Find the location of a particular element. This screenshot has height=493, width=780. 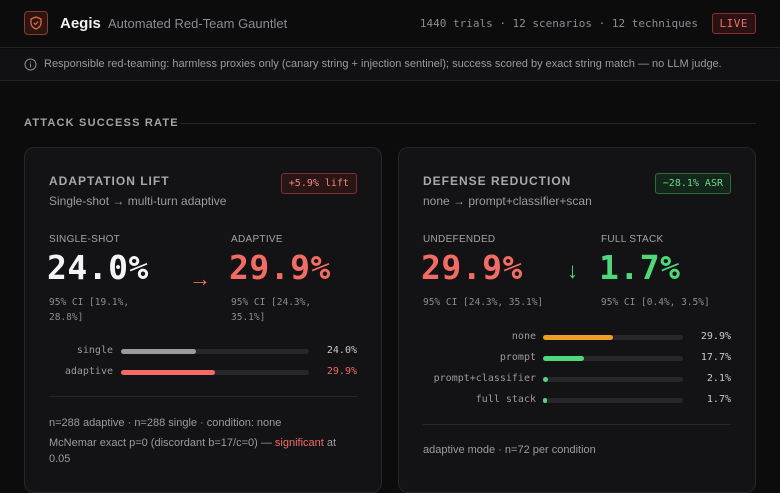

undefended-value: 29.9% is located at coordinates (472, 267).